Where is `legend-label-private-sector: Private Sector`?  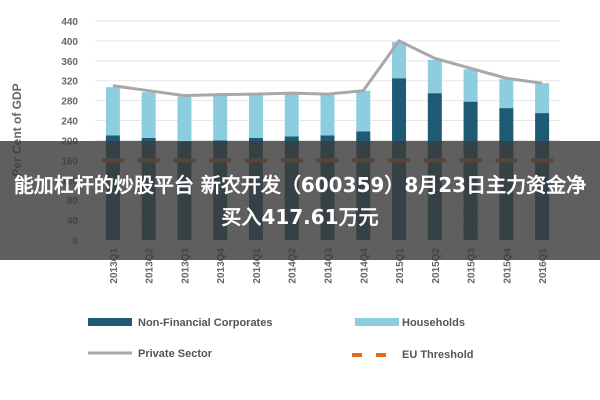
legend-label-private-sector: Private Sector is located at coordinates (175, 354).